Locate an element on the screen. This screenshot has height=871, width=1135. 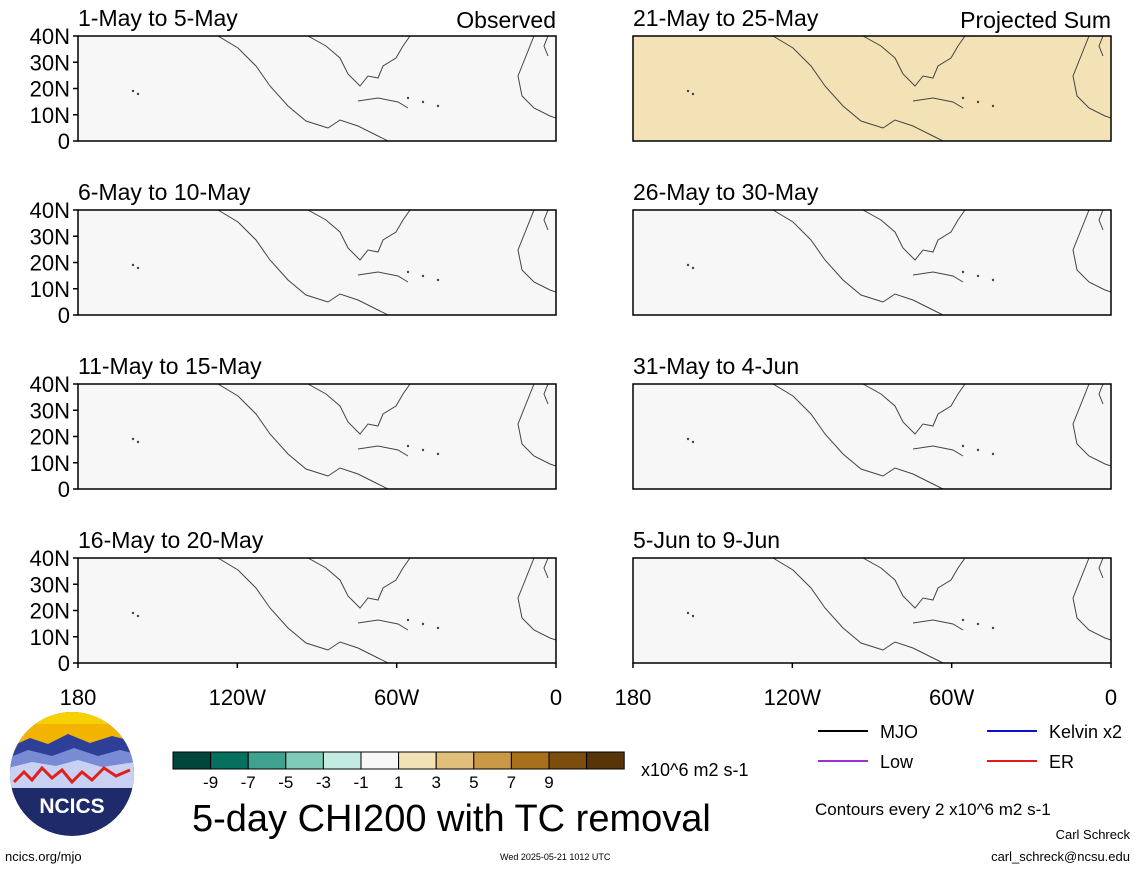
panel-title: 11-May to 15-May is located at coordinates (170, 366).